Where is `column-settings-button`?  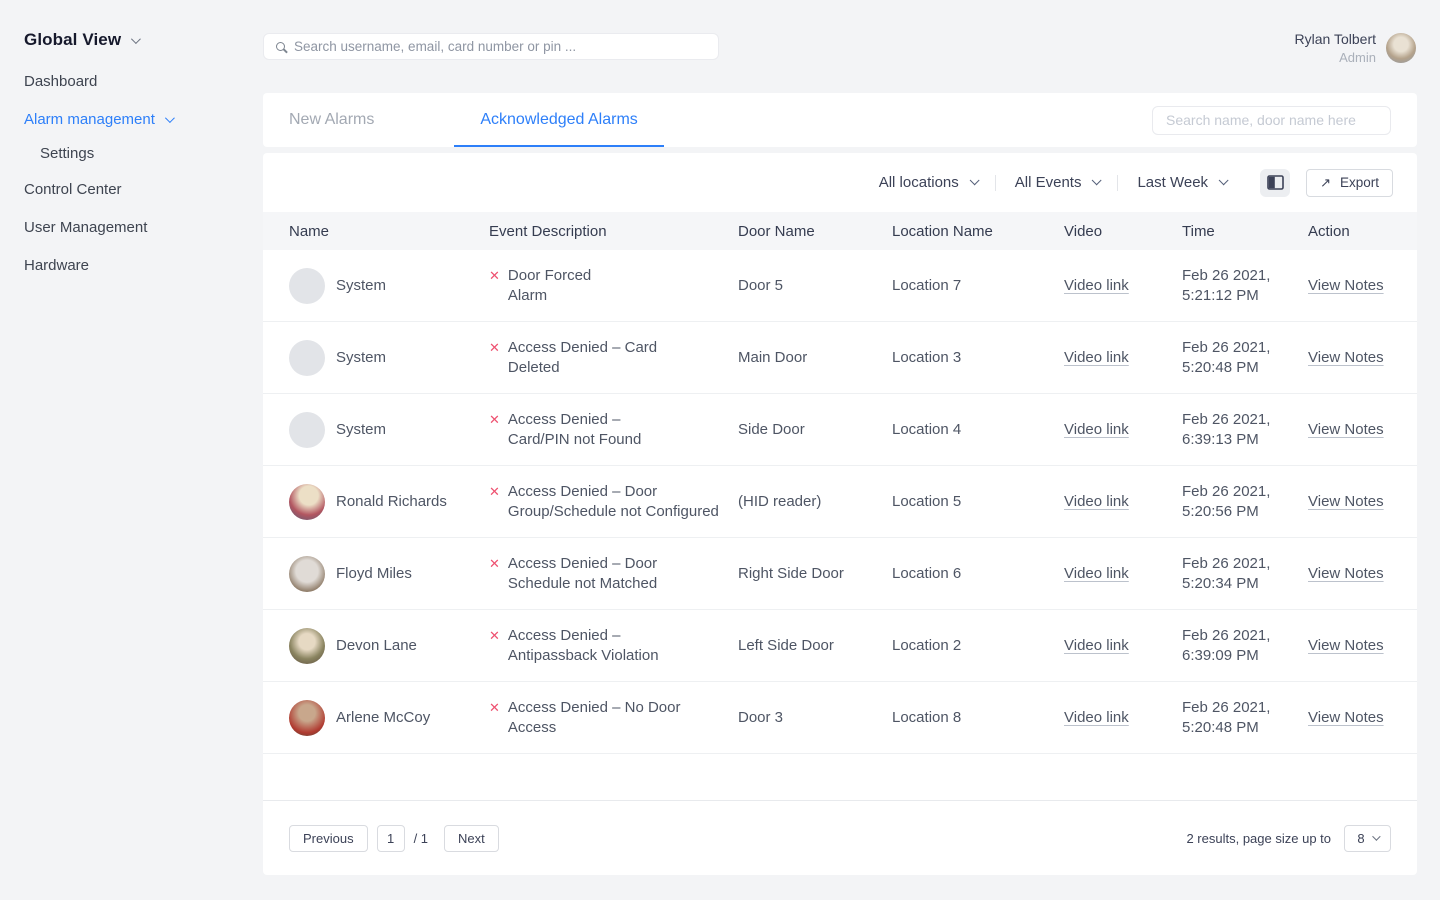
column-settings-button is located at coordinates (1275, 182).